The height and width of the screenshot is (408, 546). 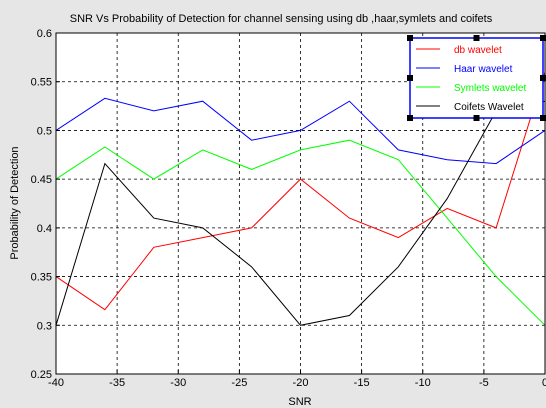 I want to click on y-tick-label: 0.5, so click(x=44, y=131).